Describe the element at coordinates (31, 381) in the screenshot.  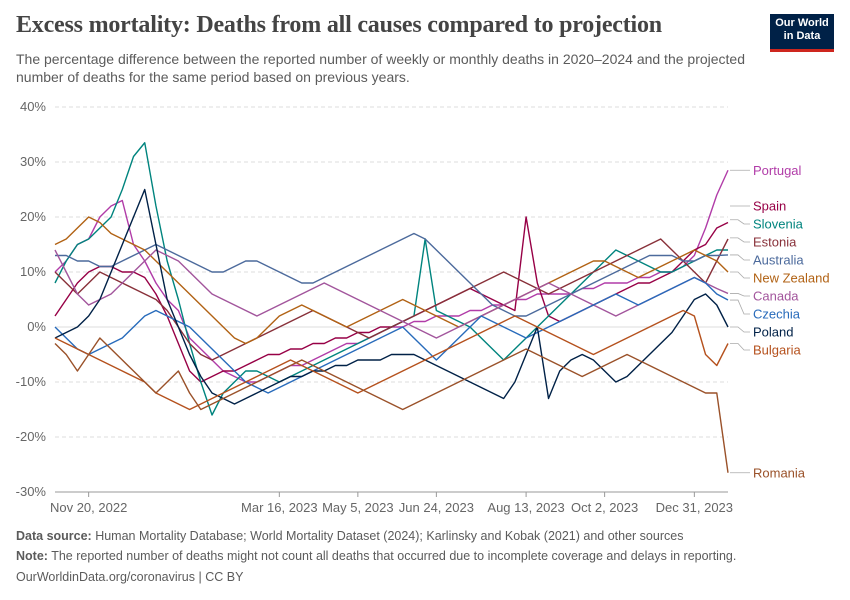
I see `y-tick-label: -10%` at that location.